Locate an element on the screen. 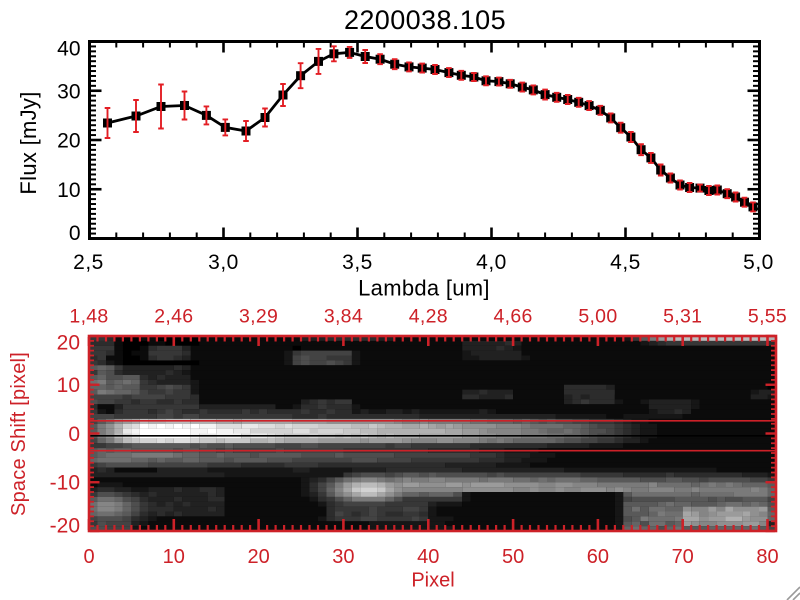 The width and height of the screenshot is (800, 600). svg-text: 5,31 is located at coordinates (682, 317).